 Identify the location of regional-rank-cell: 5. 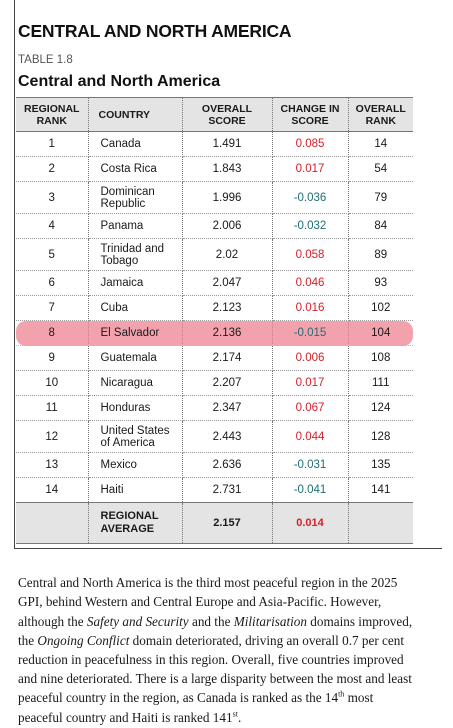
(52, 254).